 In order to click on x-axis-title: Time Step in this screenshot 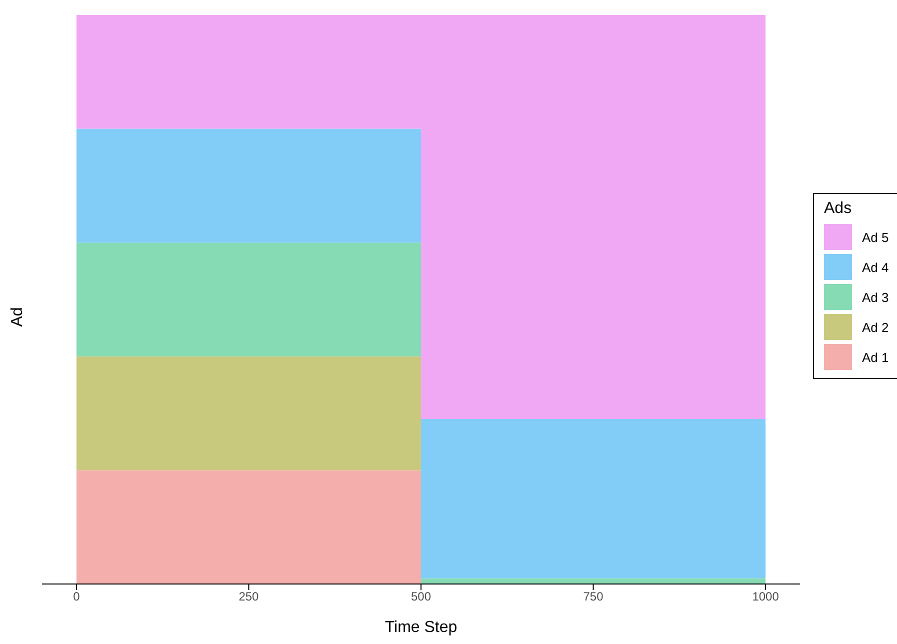, I will do `click(421, 627)`.